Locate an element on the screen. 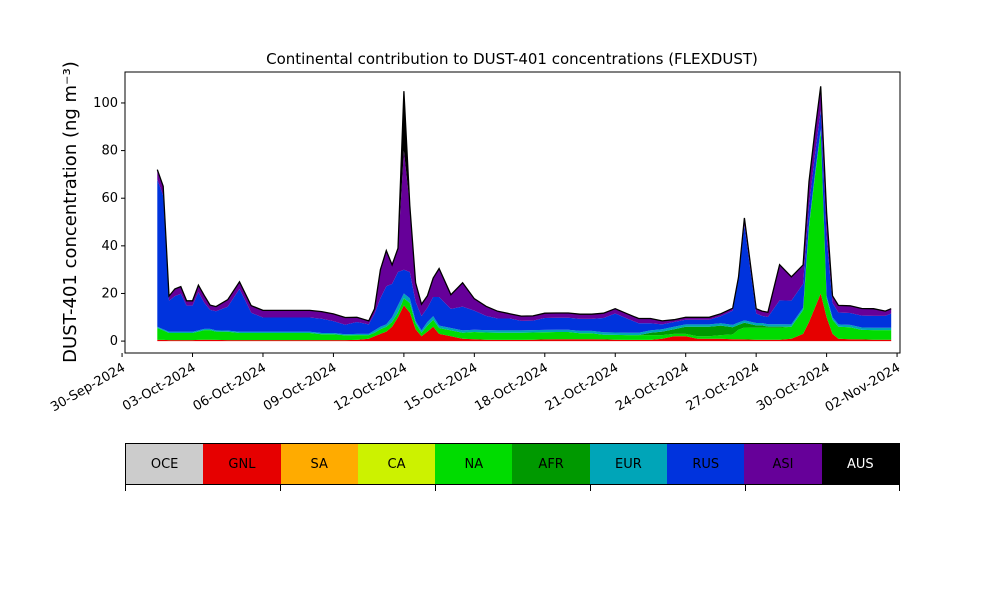 The height and width of the screenshot is (600, 1000). x-tick-label: 06-Oct-2024 is located at coordinates (230, 387).